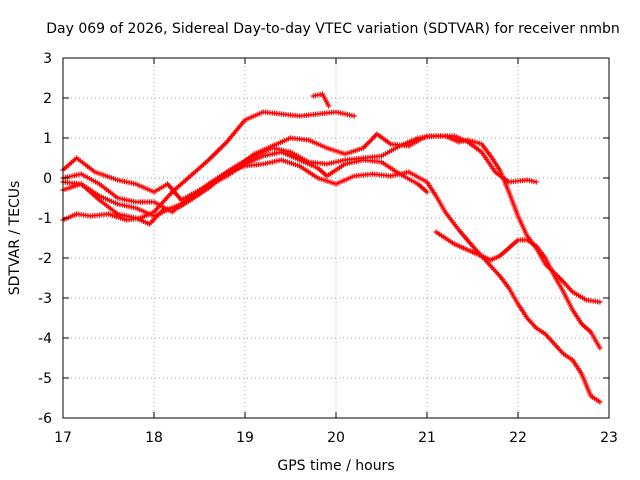 The width and height of the screenshot is (640, 480). Describe the element at coordinates (45, 239) in the screenshot. I see `y-tick-labels: -6 -5 -4 -3 -2 -1 0 1 2 3` at that location.